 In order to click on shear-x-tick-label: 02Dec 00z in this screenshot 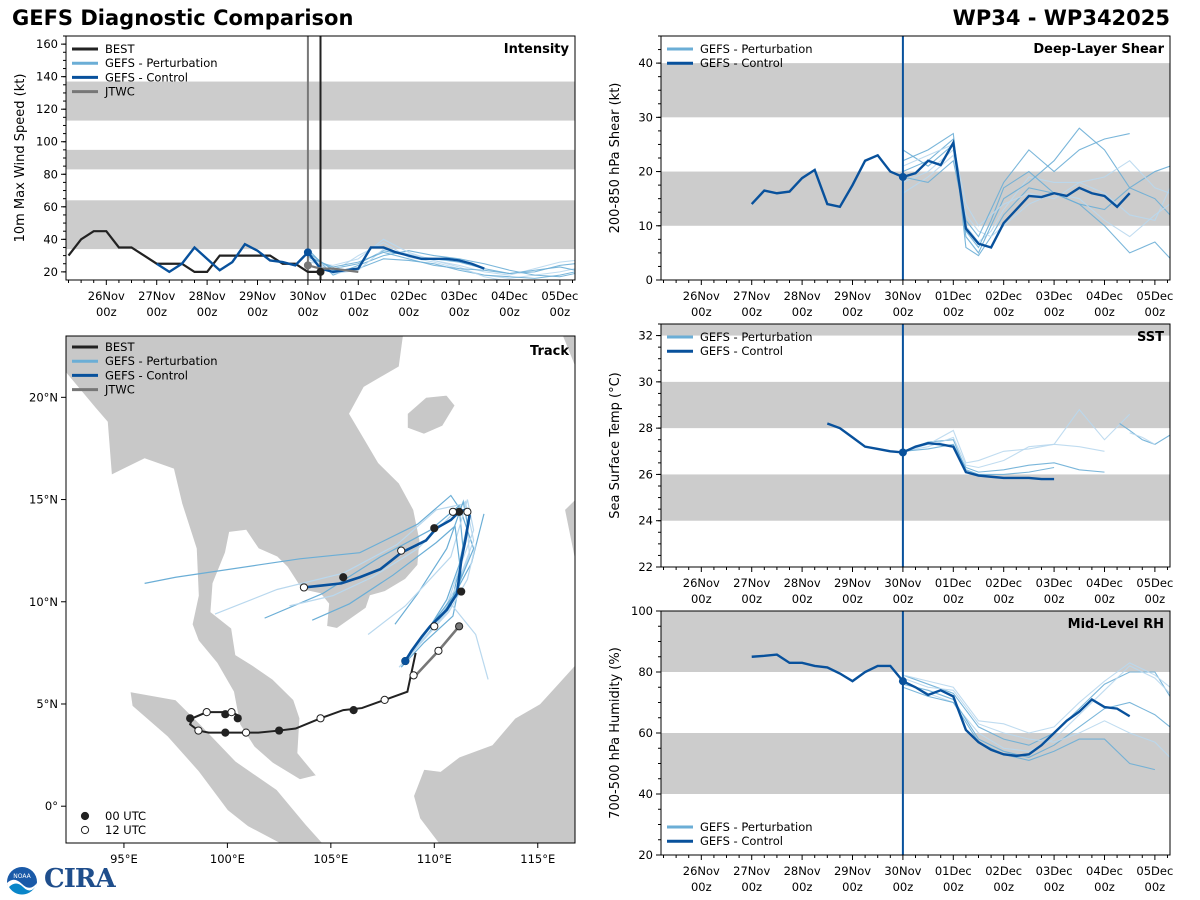, I will do `click(1003, 304)`.